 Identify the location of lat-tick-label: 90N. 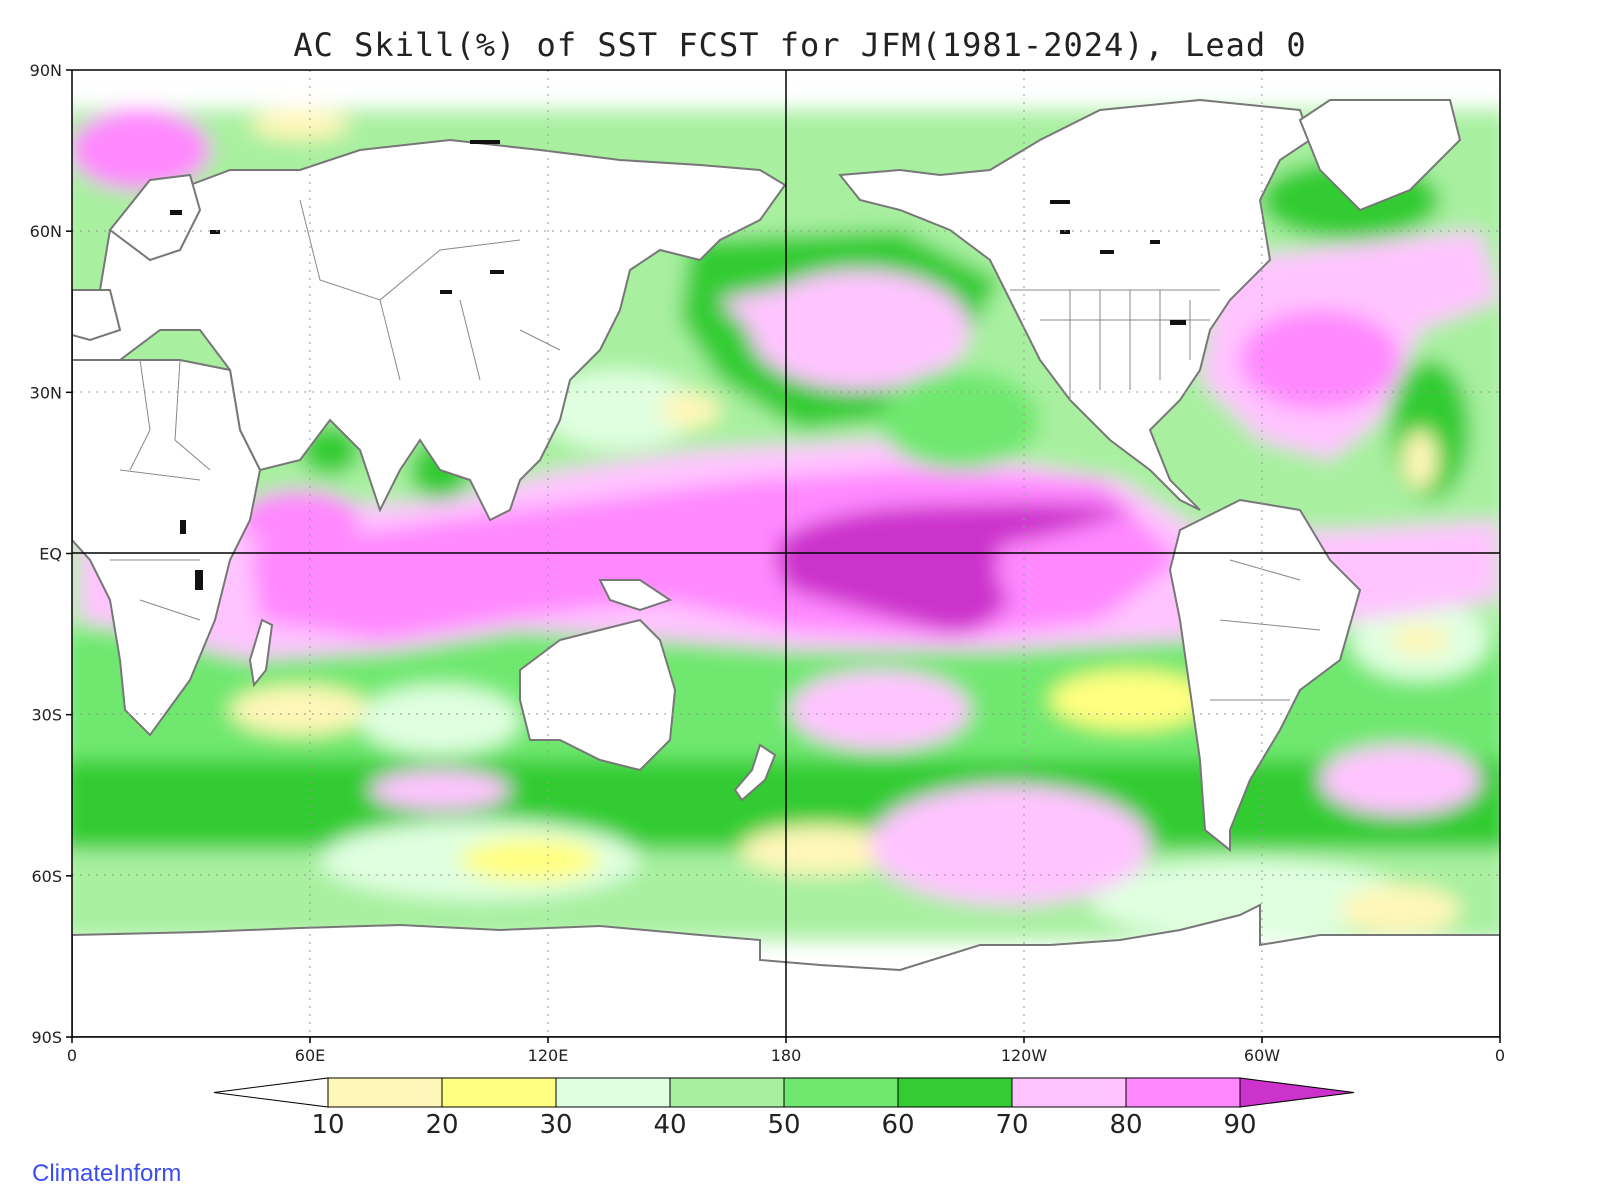
(46, 70).